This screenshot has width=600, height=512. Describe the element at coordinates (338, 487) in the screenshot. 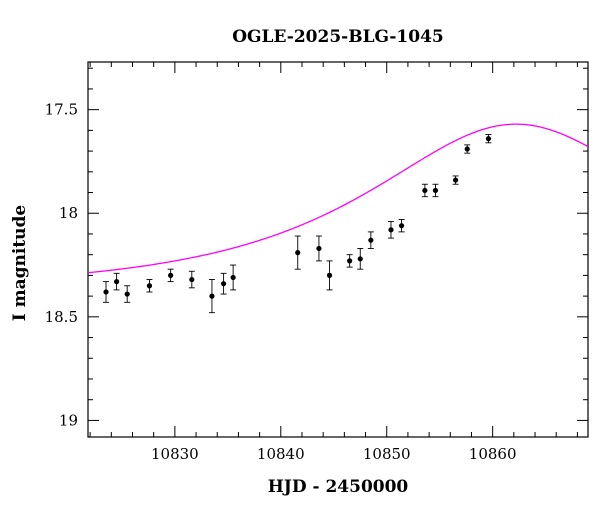

I see `x-axis-label: HJD - 2450000` at that location.